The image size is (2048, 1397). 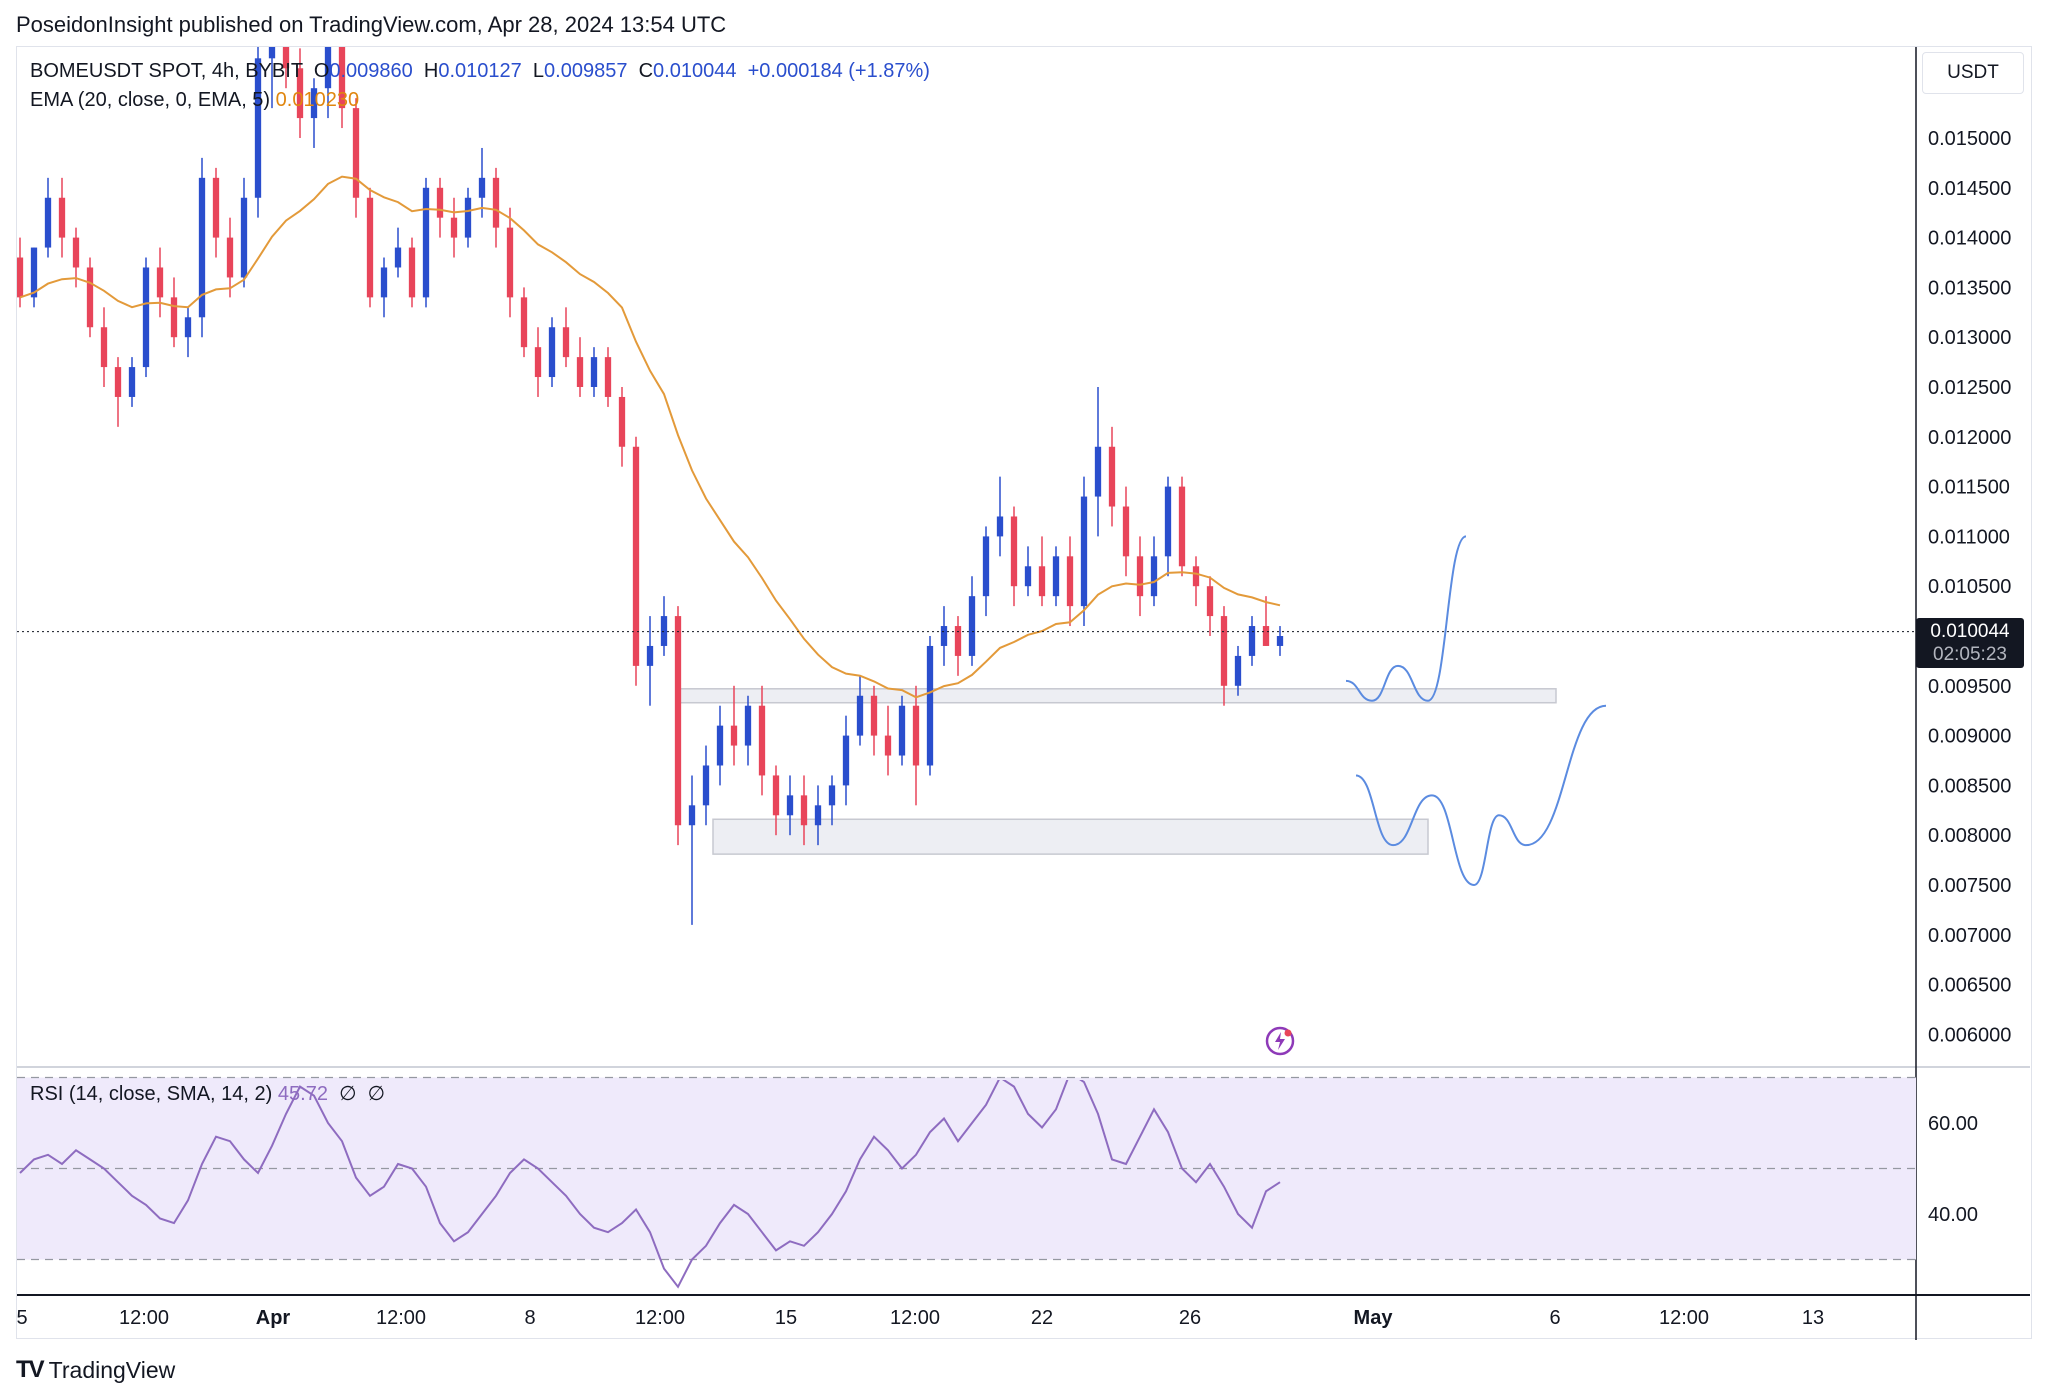 What do you see at coordinates (646, 71) in the screenshot?
I see `close-label: C` at bounding box center [646, 71].